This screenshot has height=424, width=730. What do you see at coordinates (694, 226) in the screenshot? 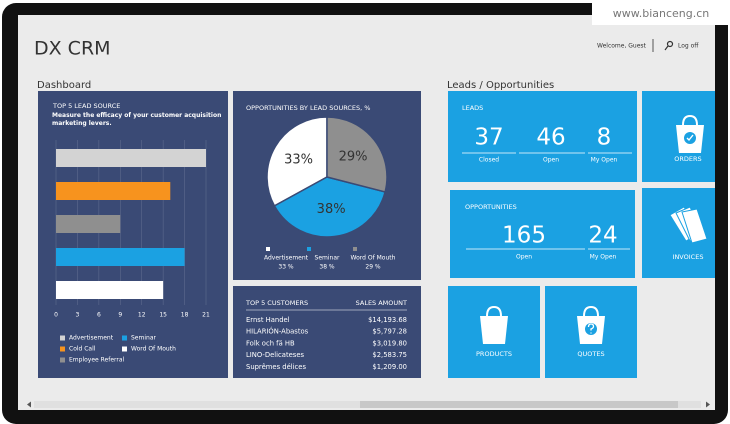
I see `invoice-icon` at bounding box center [694, 226].